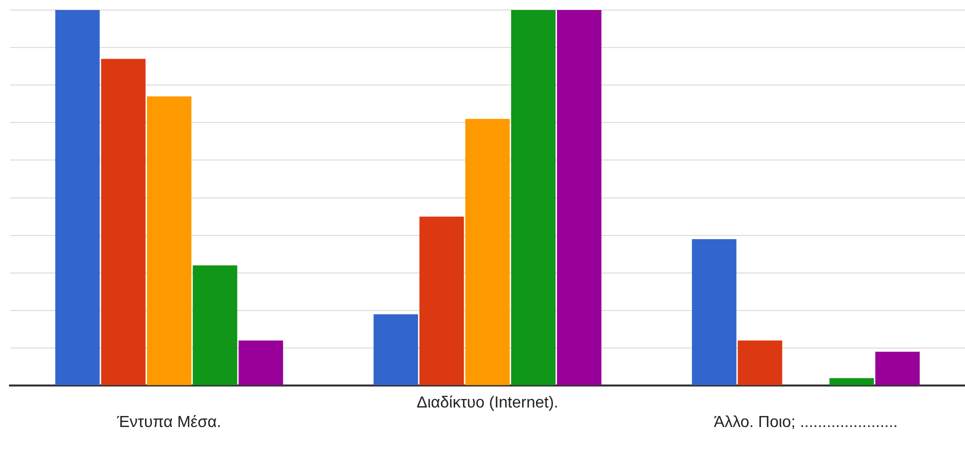 Image resolution: width=965 pixels, height=450 pixels. I want to click on x-tick-label: Διαδίκτυο (Internet)., so click(487, 403).